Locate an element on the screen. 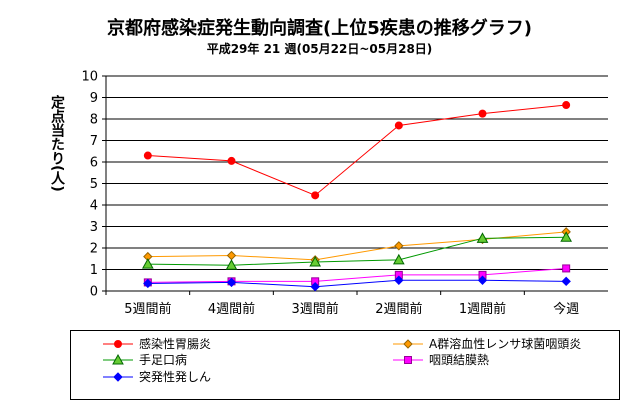 The height and width of the screenshot is (415, 639). y-tick-label: 1 is located at coordinates (94, 270).